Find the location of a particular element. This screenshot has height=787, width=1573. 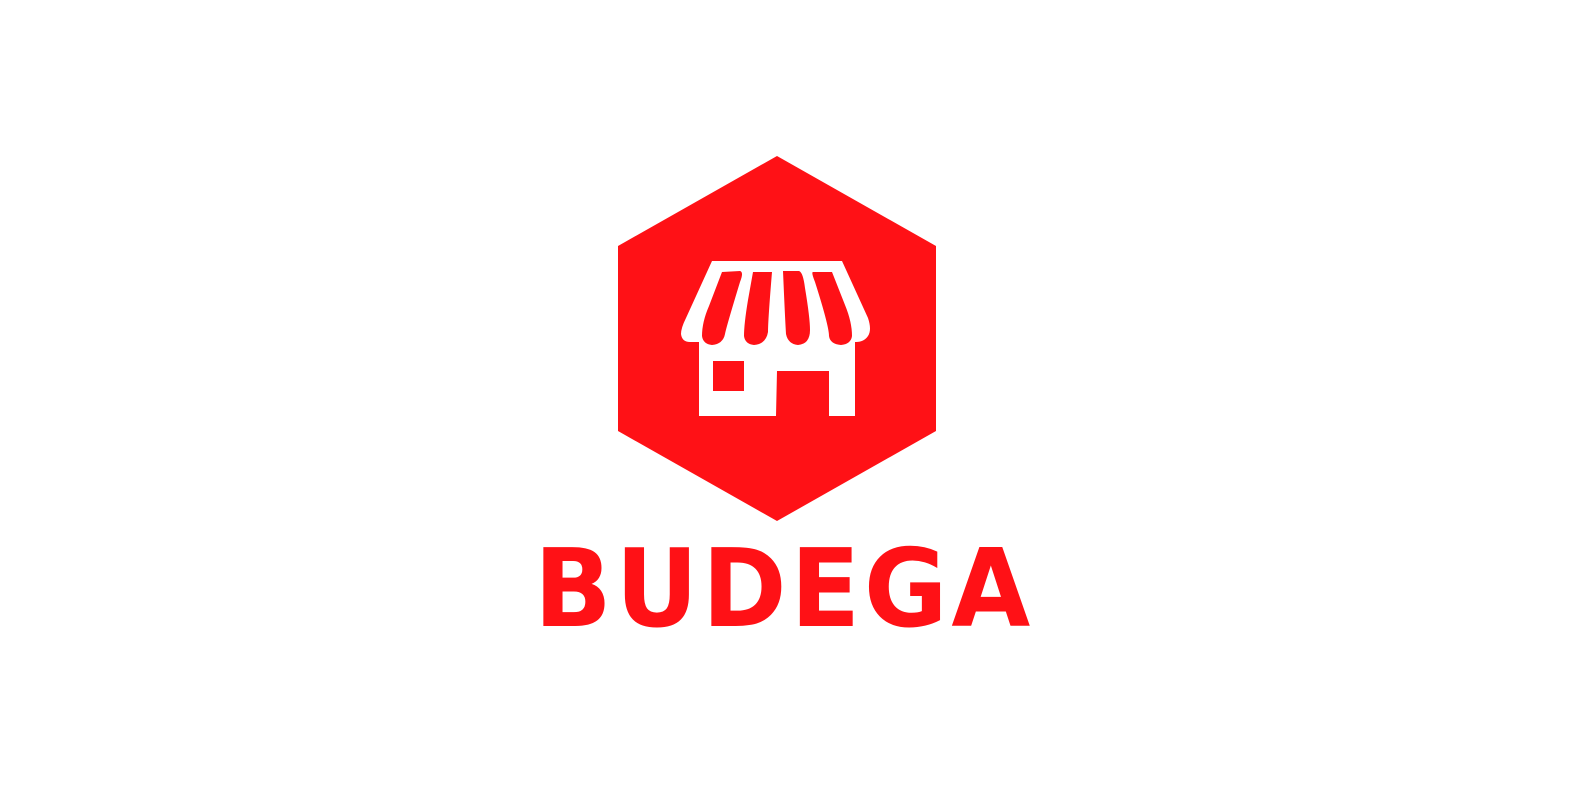

brand-name: BUDEGA is located at coordinates (785, 589).